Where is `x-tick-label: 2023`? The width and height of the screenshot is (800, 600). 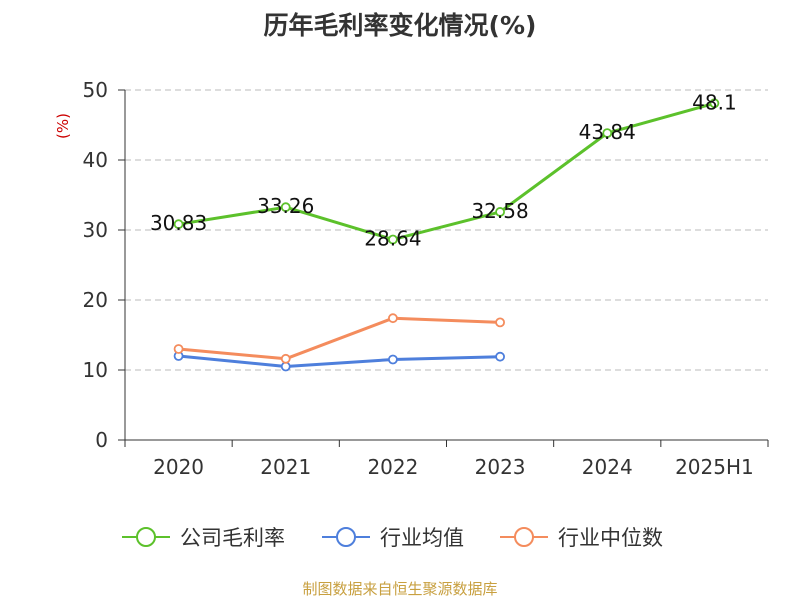 x-tick-label: 2023 is located at coordinates (500, 467).